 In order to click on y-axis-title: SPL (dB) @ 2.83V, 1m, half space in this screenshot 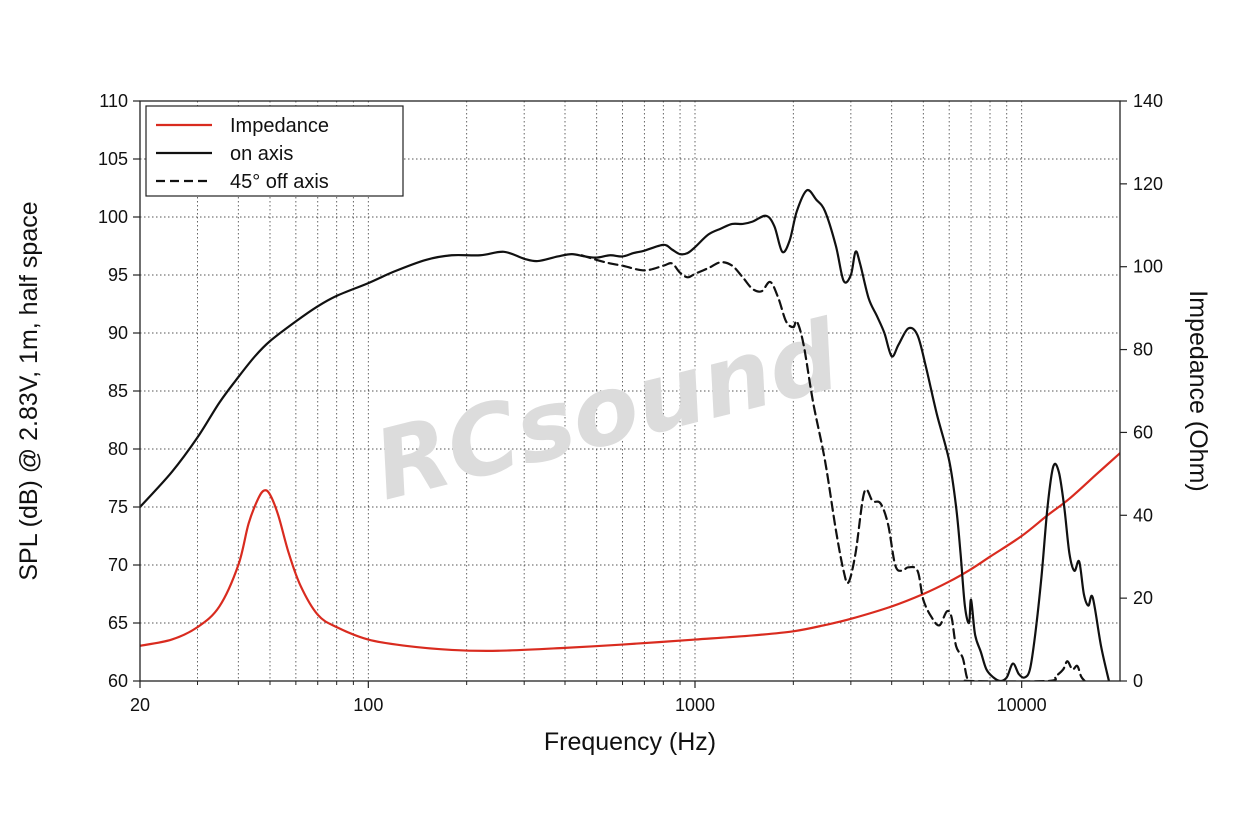, I will do `click(29, 390)`.